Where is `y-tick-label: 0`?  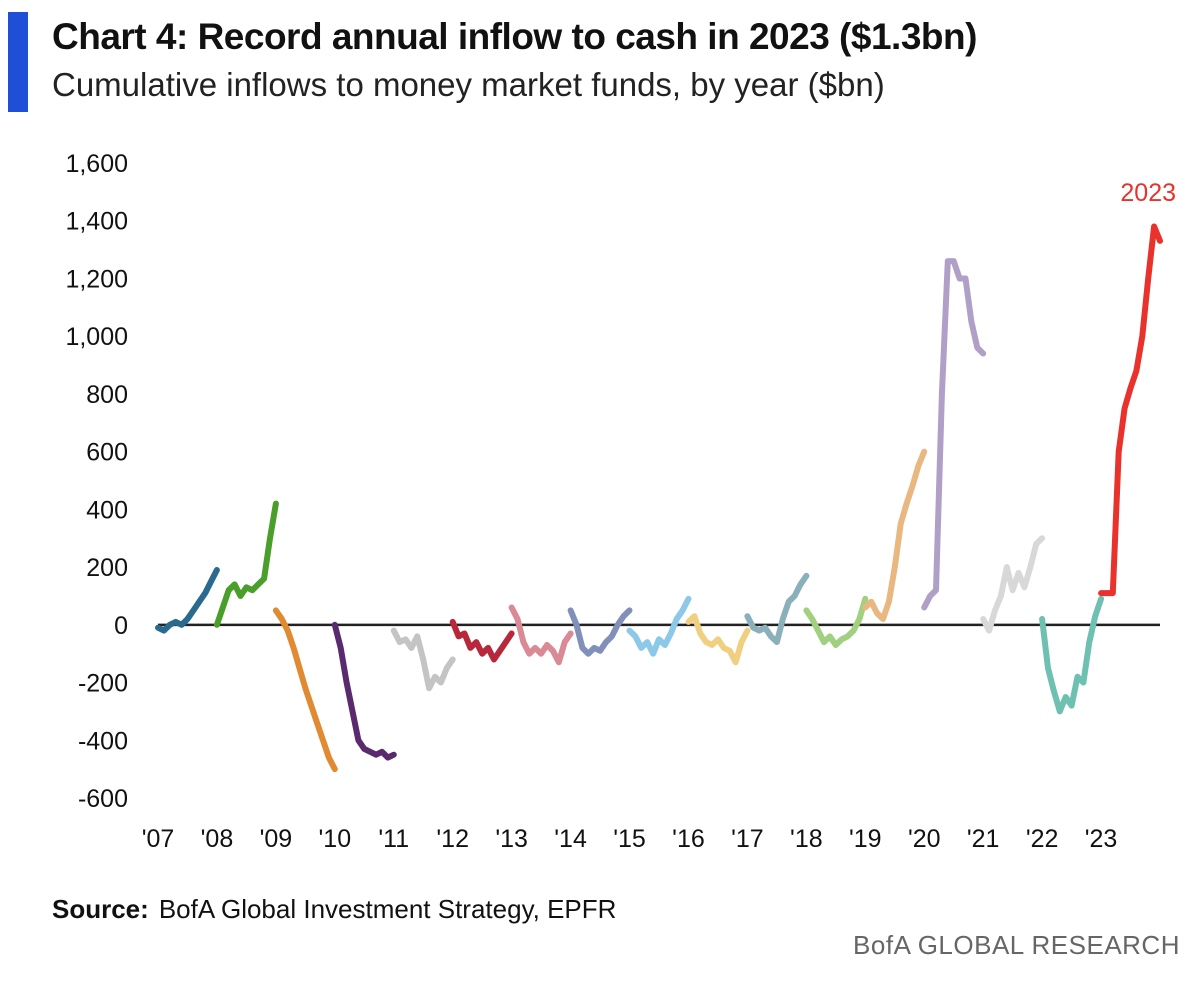 y-tick-label: 0 is located at coordinates (121, 626).